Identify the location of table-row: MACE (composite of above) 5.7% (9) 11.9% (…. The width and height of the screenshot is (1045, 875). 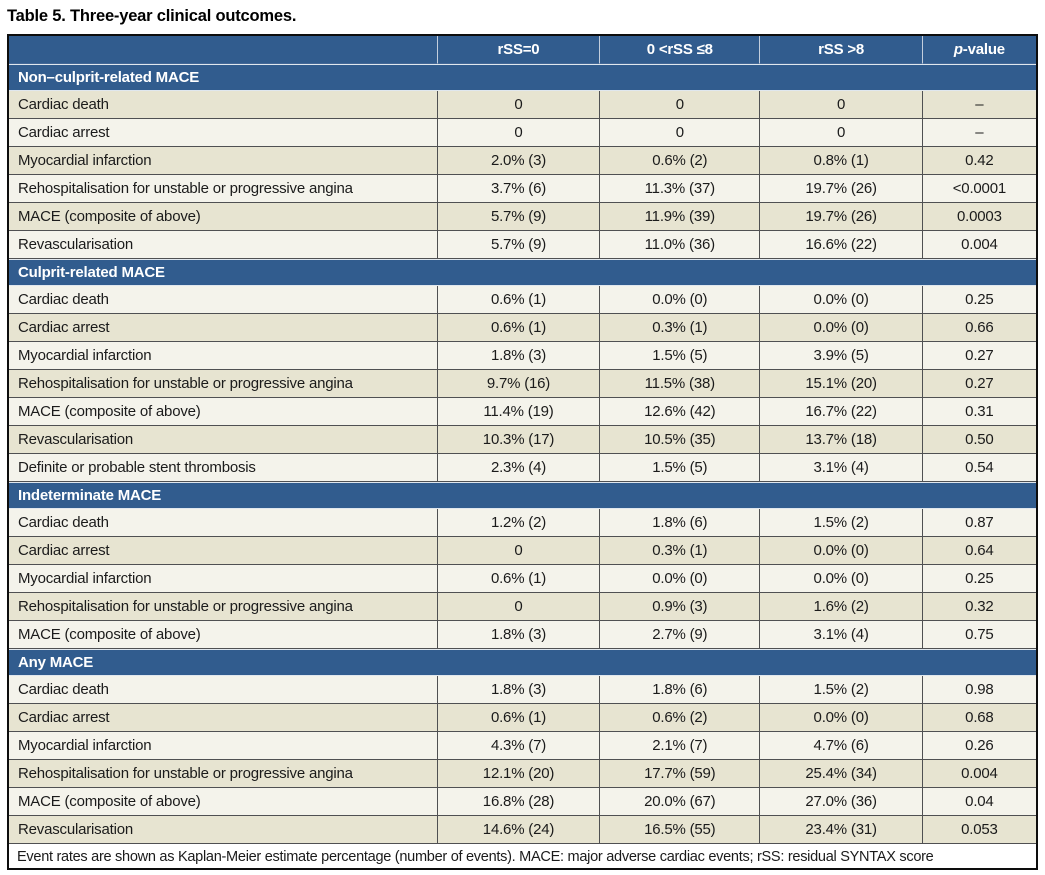
(522, 217).